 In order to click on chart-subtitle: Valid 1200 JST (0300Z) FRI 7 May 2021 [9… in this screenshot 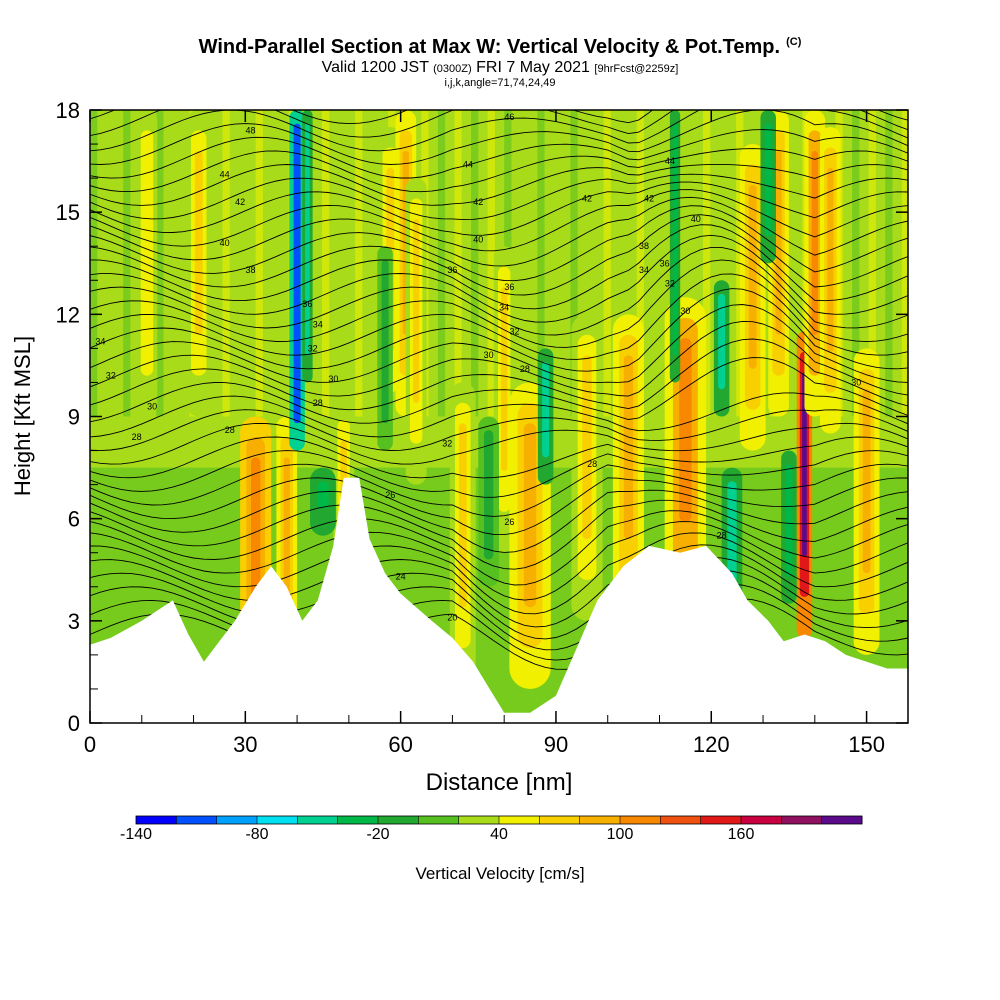, I will do `click(500, 68)`.